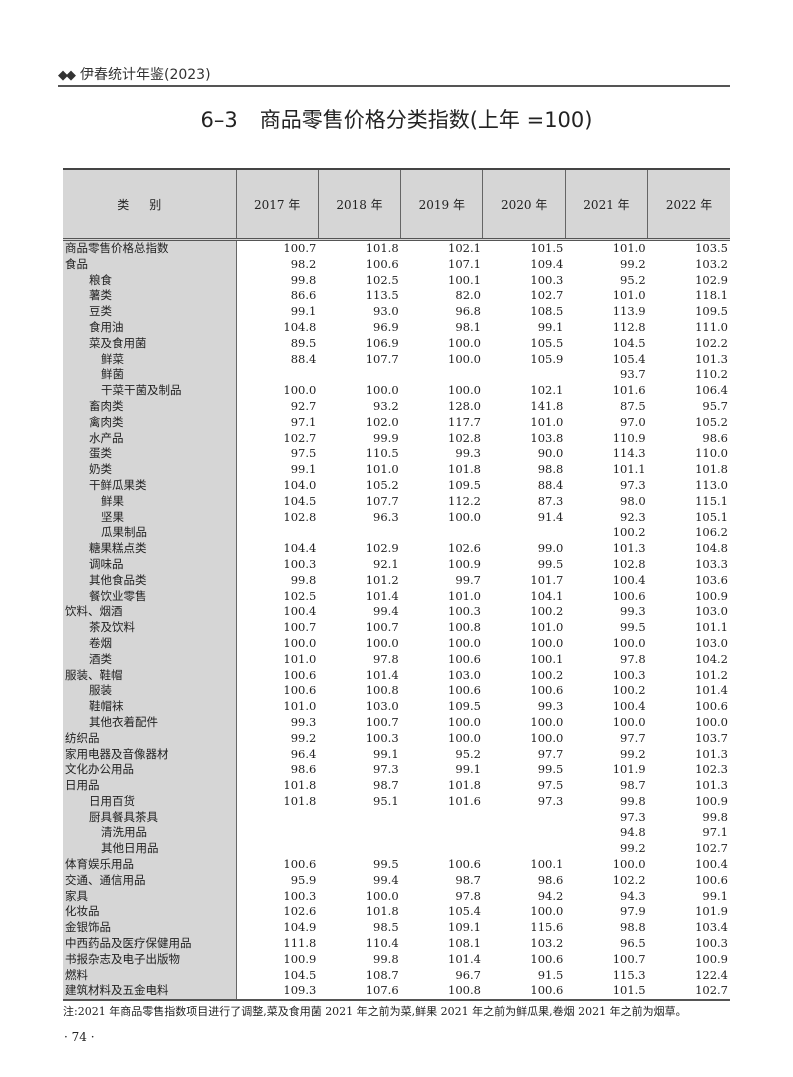 Image resolution: width=793 pixels, height=1077 pixels. I want to click on table-row: 金银饰品 104.9 98.5 109.1 115.6 98.8 103.4, so click(396, 928).